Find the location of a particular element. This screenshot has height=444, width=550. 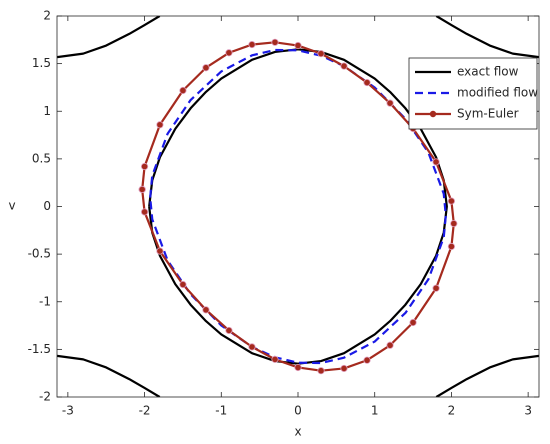

legend-label: Sym-Euler is located at coordinates (488, 114).